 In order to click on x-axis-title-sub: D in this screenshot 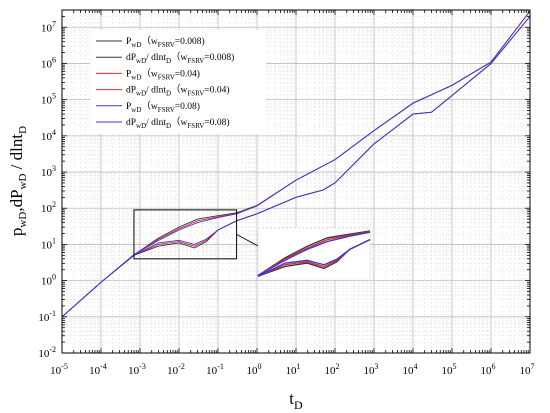, I will do `click(298, 405)`.